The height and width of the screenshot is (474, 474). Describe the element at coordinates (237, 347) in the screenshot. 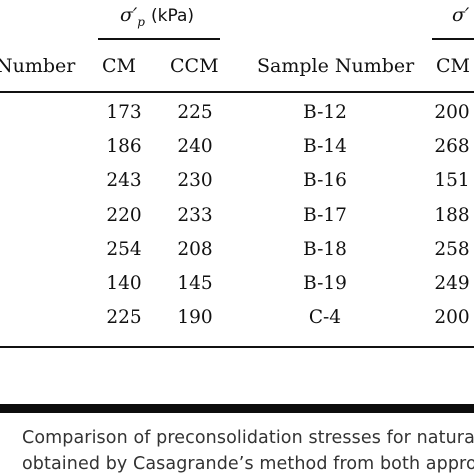

I see `bottom-rule` at that location.